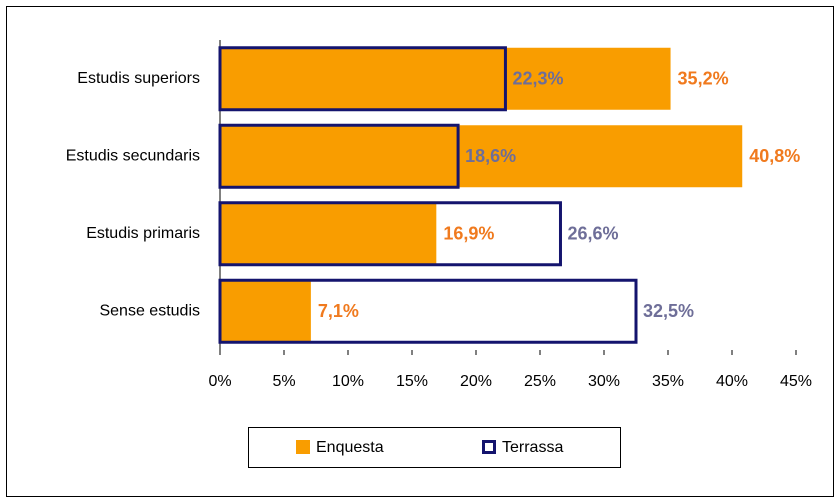 This screenshot has height=503, width=840. Describe the element at coordinates (149, 310) in the screenshot. I see `y-tick-label: Sense estudis` at that location.